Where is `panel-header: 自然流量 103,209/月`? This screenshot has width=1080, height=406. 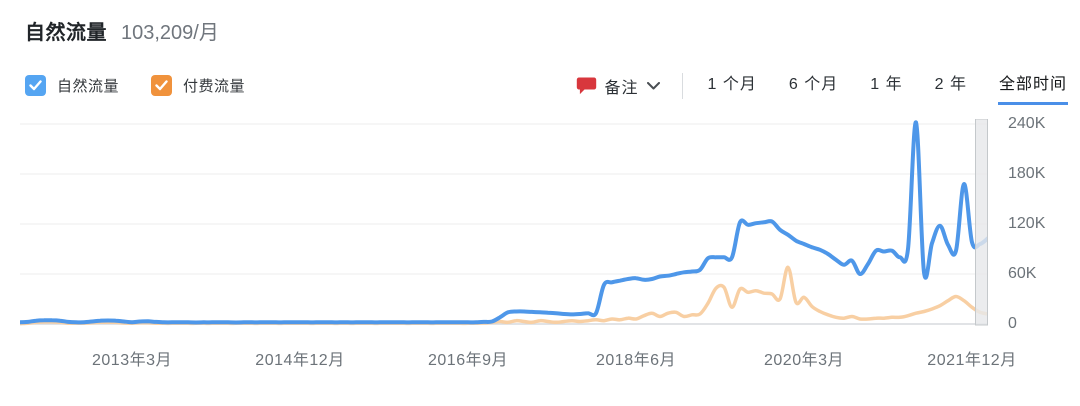 panel-header: 自然流量 103,209/月 is located at coordinates (552, 30).